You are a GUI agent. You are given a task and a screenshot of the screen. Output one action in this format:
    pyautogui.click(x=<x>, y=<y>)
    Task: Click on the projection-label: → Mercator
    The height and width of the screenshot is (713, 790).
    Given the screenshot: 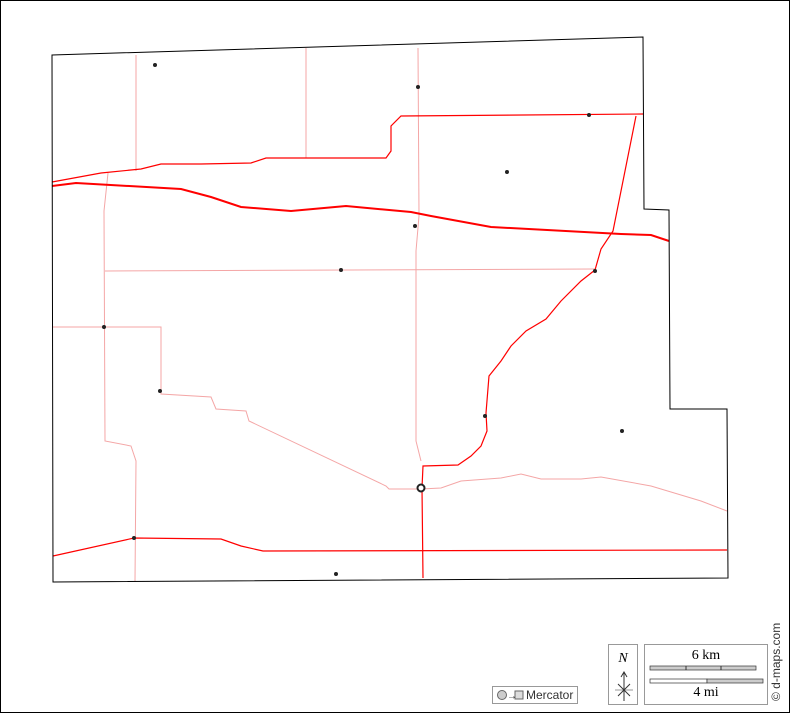 What is the action you would take?
    pyautogui.click(x=535, y=695)
    